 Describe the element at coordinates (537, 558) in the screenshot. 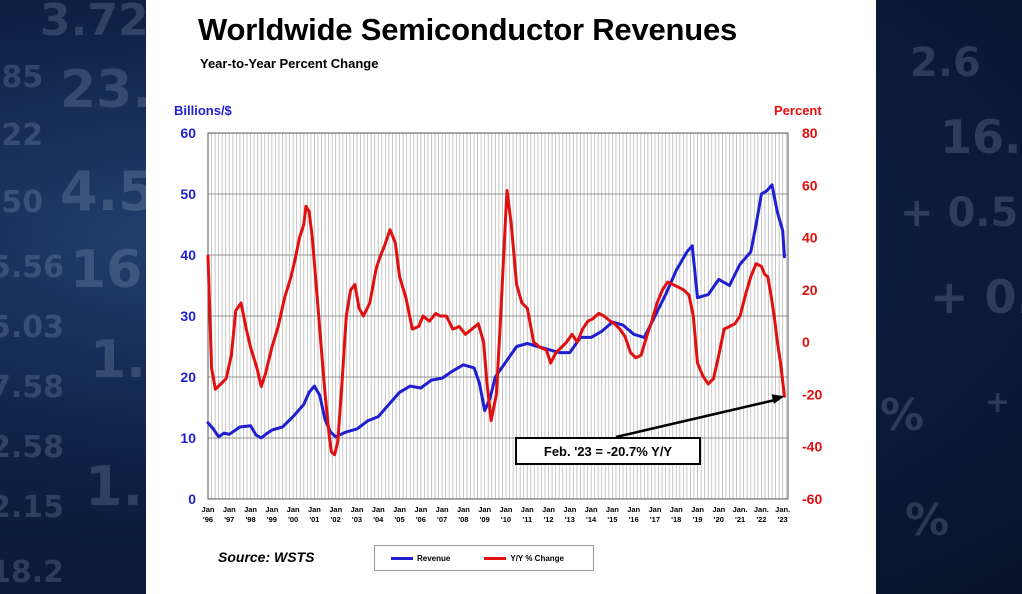

I see `legend-label-yoy: Y/Y % Change` at that location.